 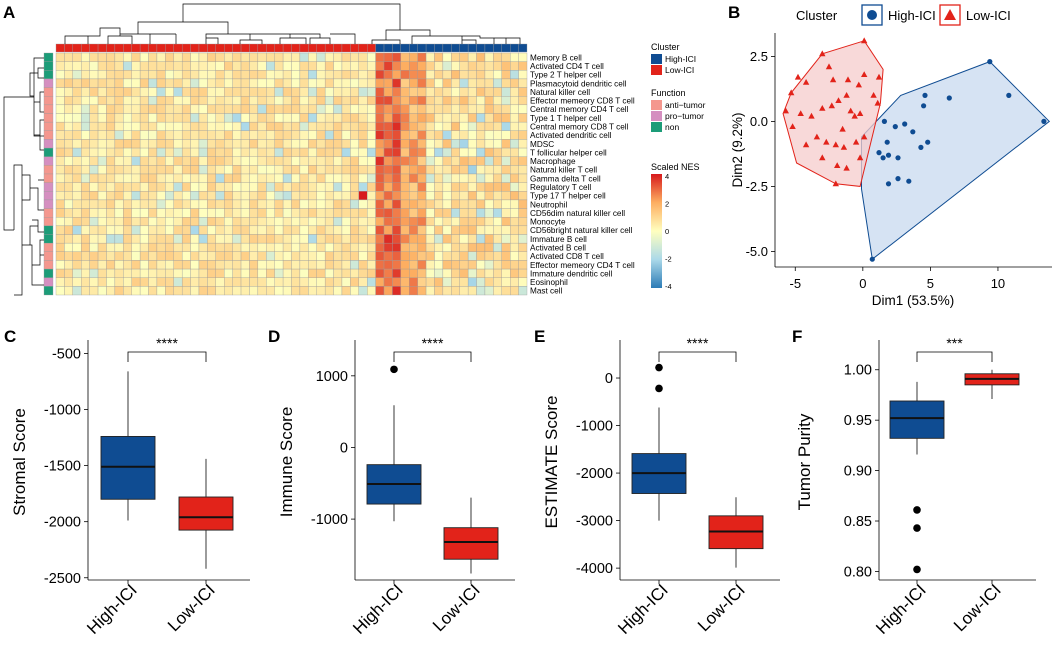 I want to click on heatmap-row-label: CD56dim natural killer cell, so click(x=577, y=213).